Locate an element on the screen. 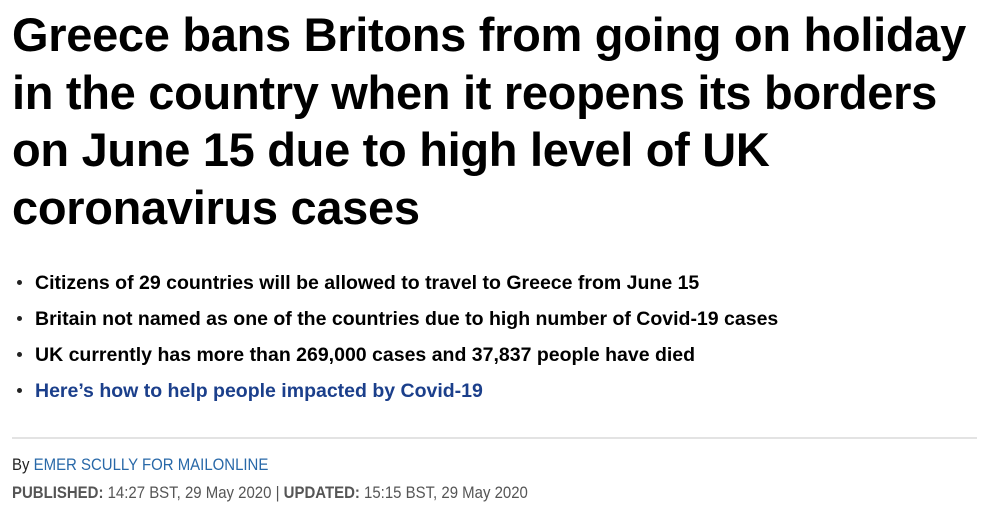  updated-date: 15:15 BST, 29 May 2020 is located at coordinates (446, 492).